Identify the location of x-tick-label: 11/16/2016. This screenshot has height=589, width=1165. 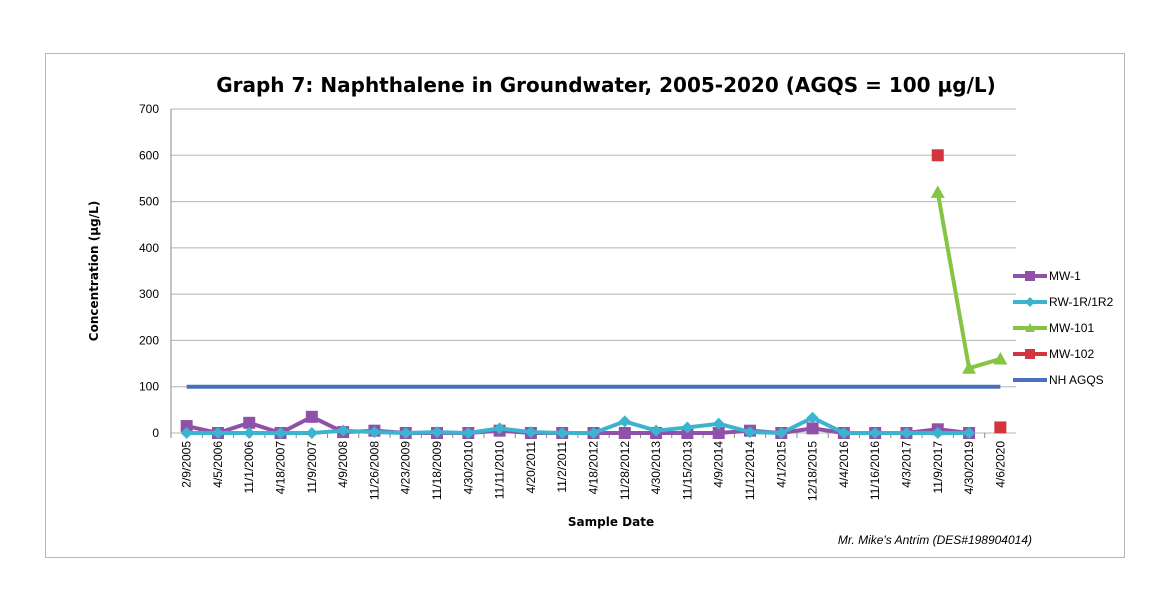
(875, 470).